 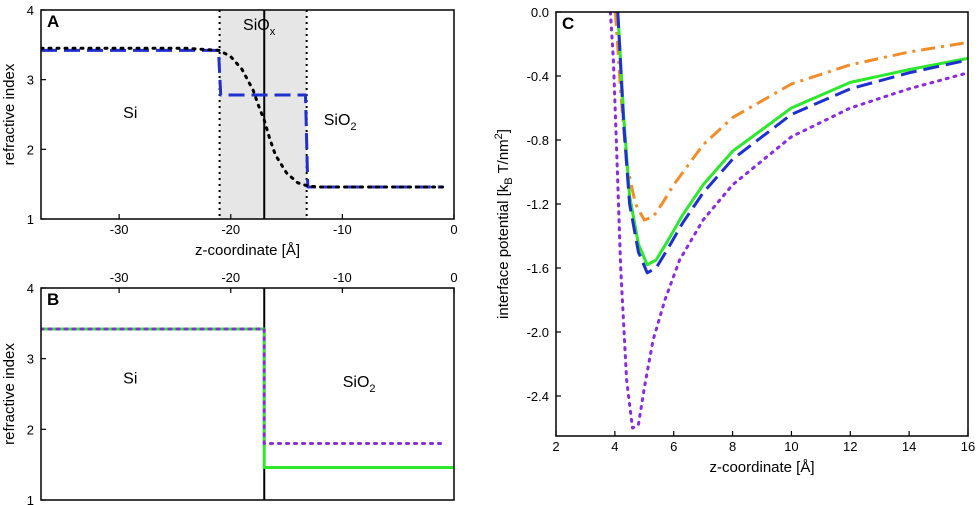 I want to click on panel-label: A, so click(x=53, y=21).